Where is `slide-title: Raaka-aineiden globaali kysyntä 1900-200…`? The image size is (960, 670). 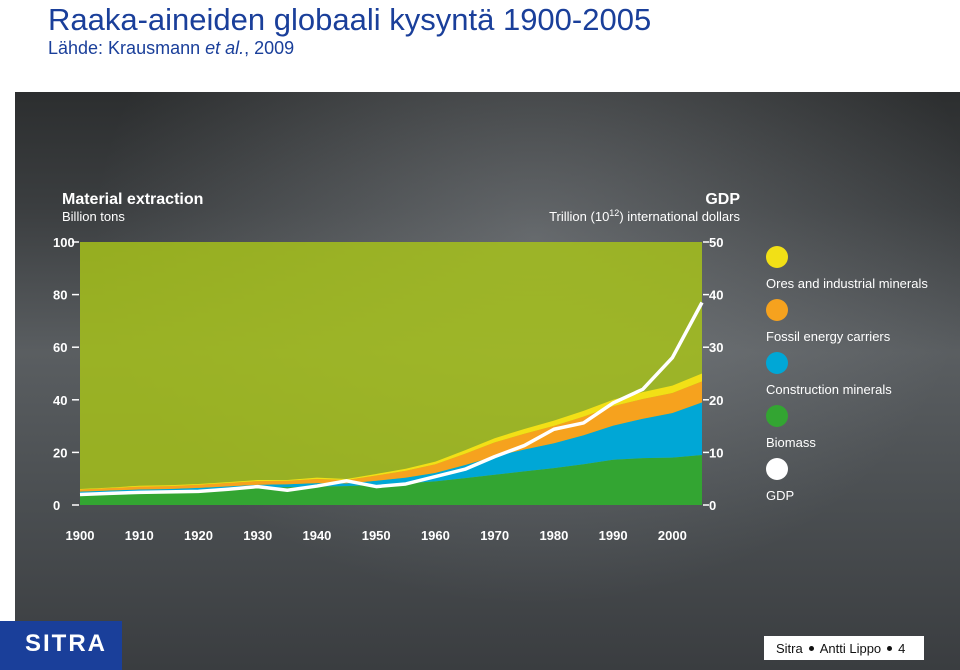
slide-title: Raaka-aineiden globaali kysyntä 1900-200… is located at coordinates (350, 19).